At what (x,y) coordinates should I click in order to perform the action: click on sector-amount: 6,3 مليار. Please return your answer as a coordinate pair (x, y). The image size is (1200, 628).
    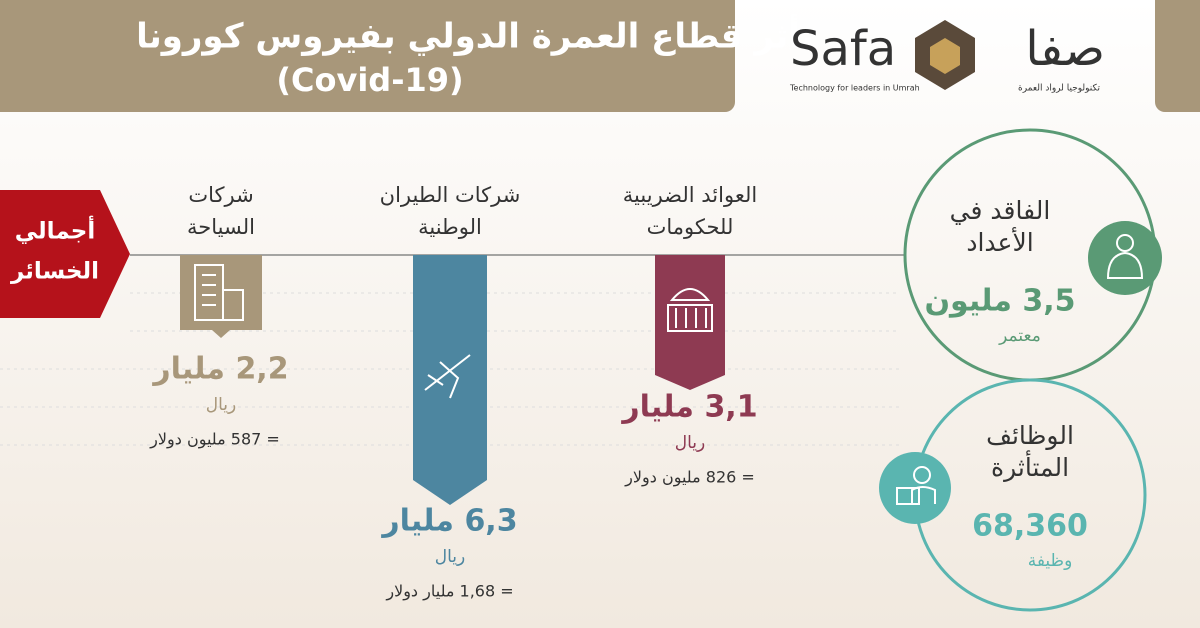
    Looking at the image, I should click on (448, 521).